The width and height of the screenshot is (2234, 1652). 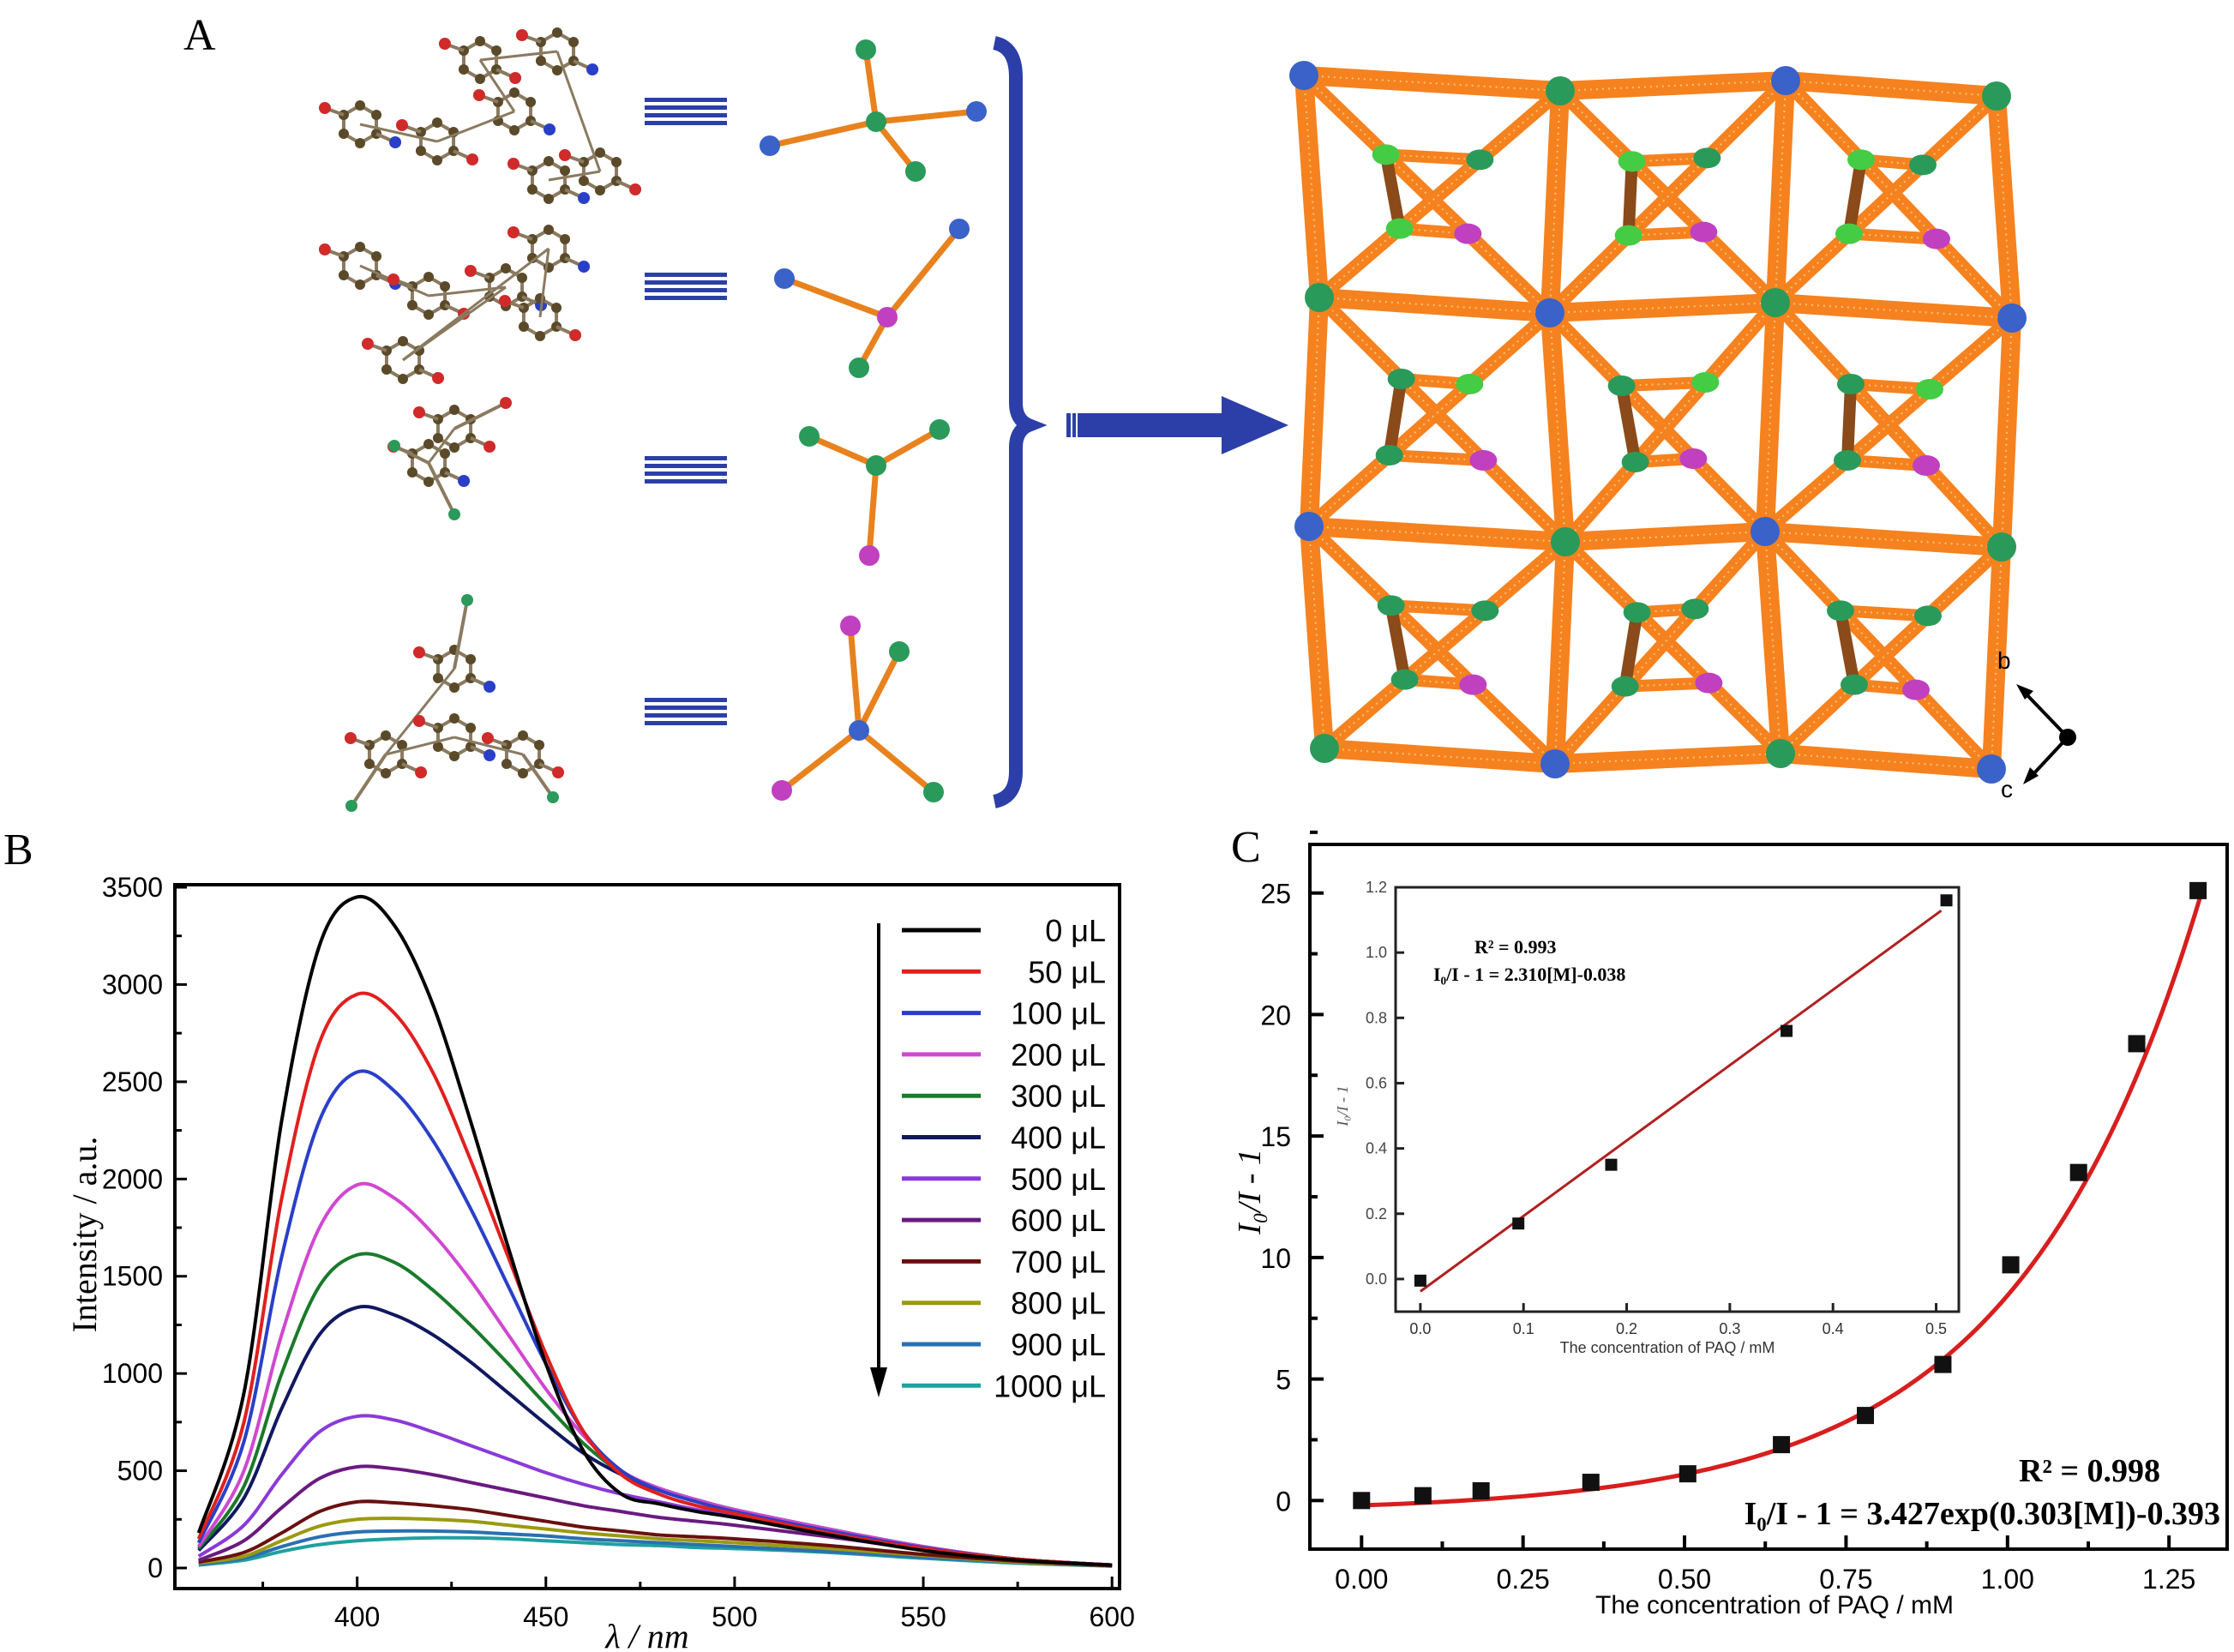 I want to click on legend-label-10: 900 μL, so click(x=1058, y=1344).